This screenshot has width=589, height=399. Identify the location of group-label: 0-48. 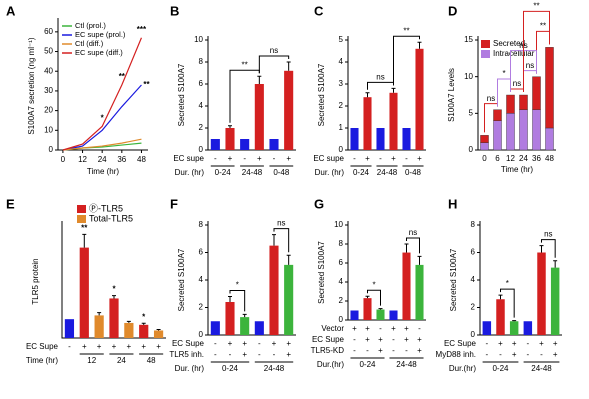
(281, 172).